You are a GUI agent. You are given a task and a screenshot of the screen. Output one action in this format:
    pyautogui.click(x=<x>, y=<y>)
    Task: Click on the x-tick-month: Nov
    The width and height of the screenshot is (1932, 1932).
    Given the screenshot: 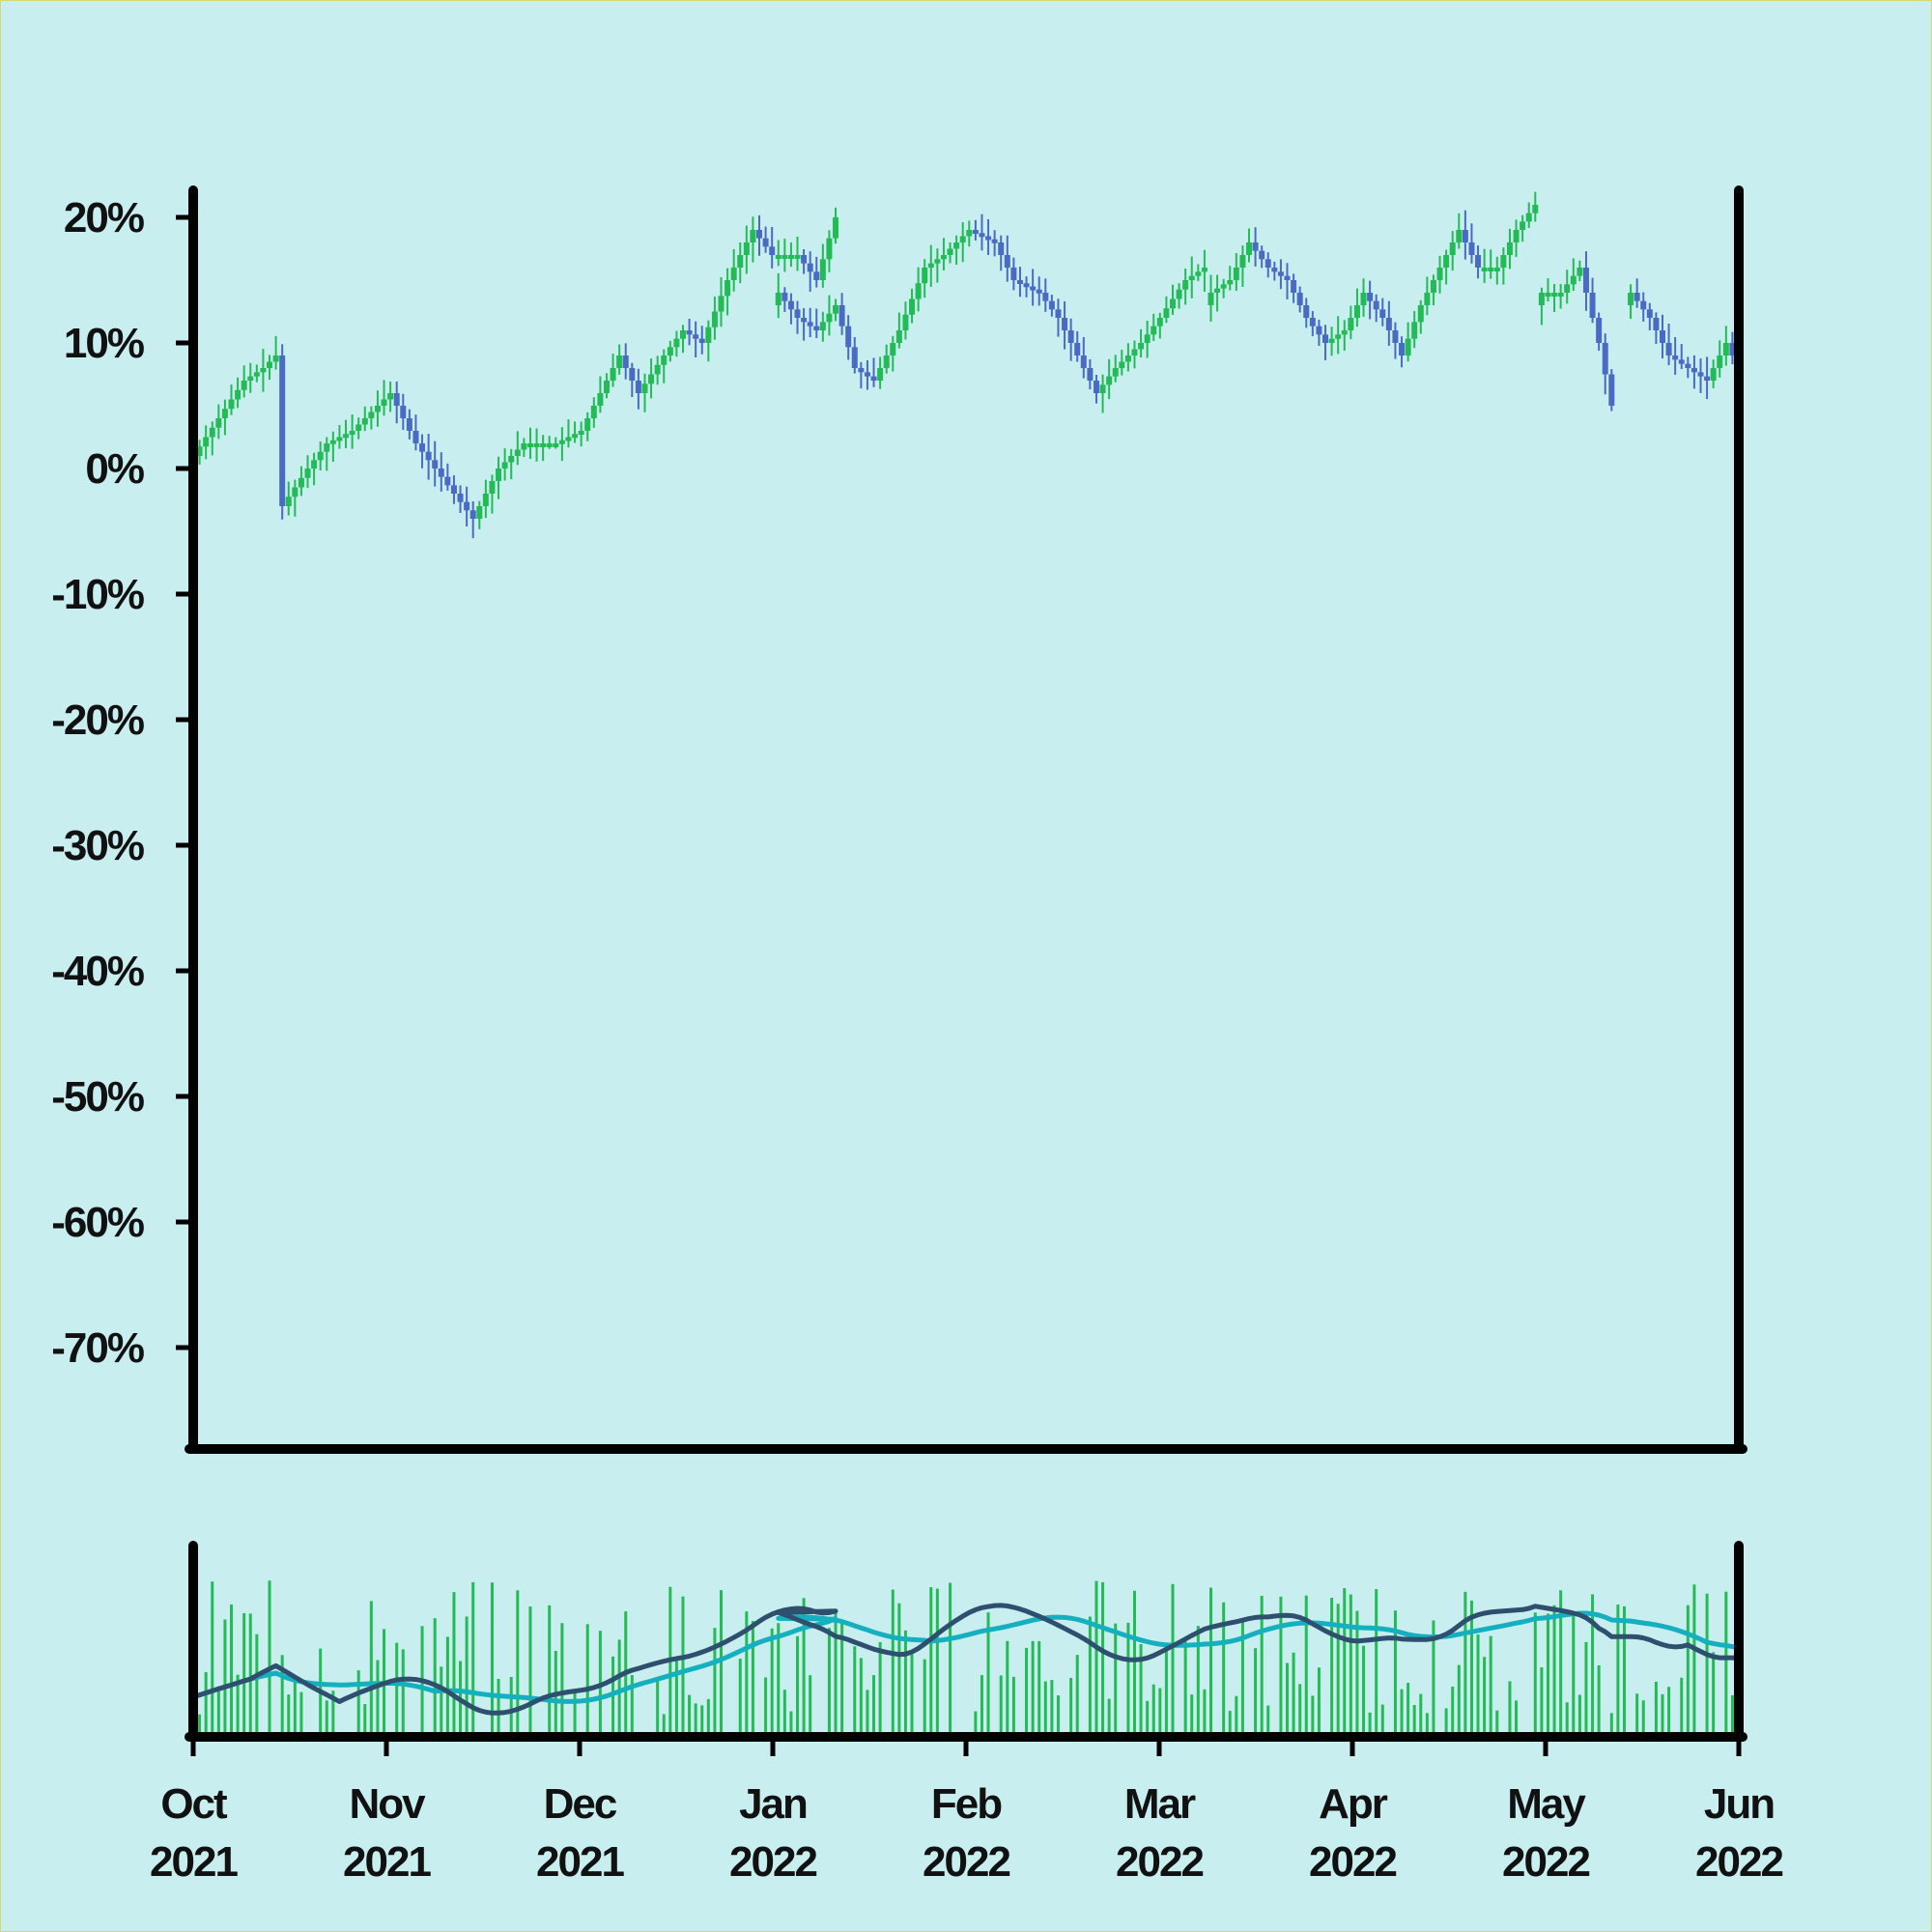 What is the action you would take?
    pyautogui.click(x=387, y=1804)
    